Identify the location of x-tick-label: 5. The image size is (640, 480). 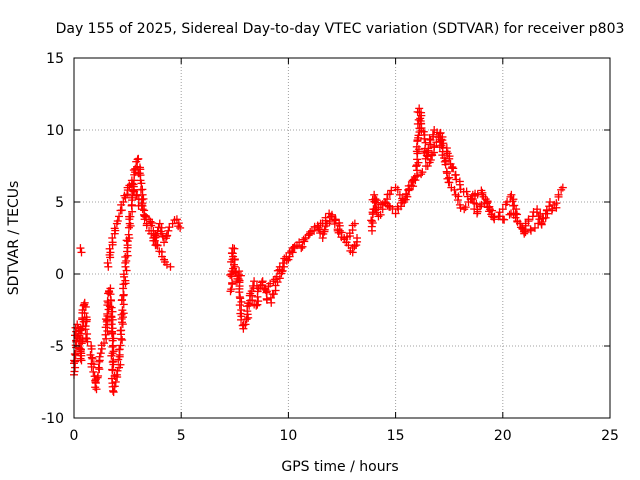
(181, 436).